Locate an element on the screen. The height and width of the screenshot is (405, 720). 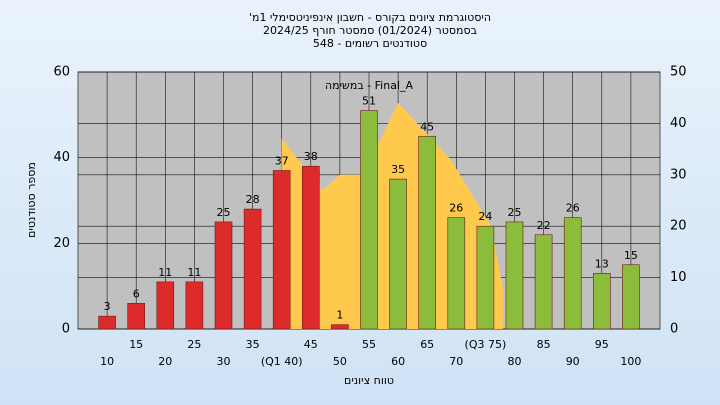
value-label: 35 is located at coordinates (398, 169).